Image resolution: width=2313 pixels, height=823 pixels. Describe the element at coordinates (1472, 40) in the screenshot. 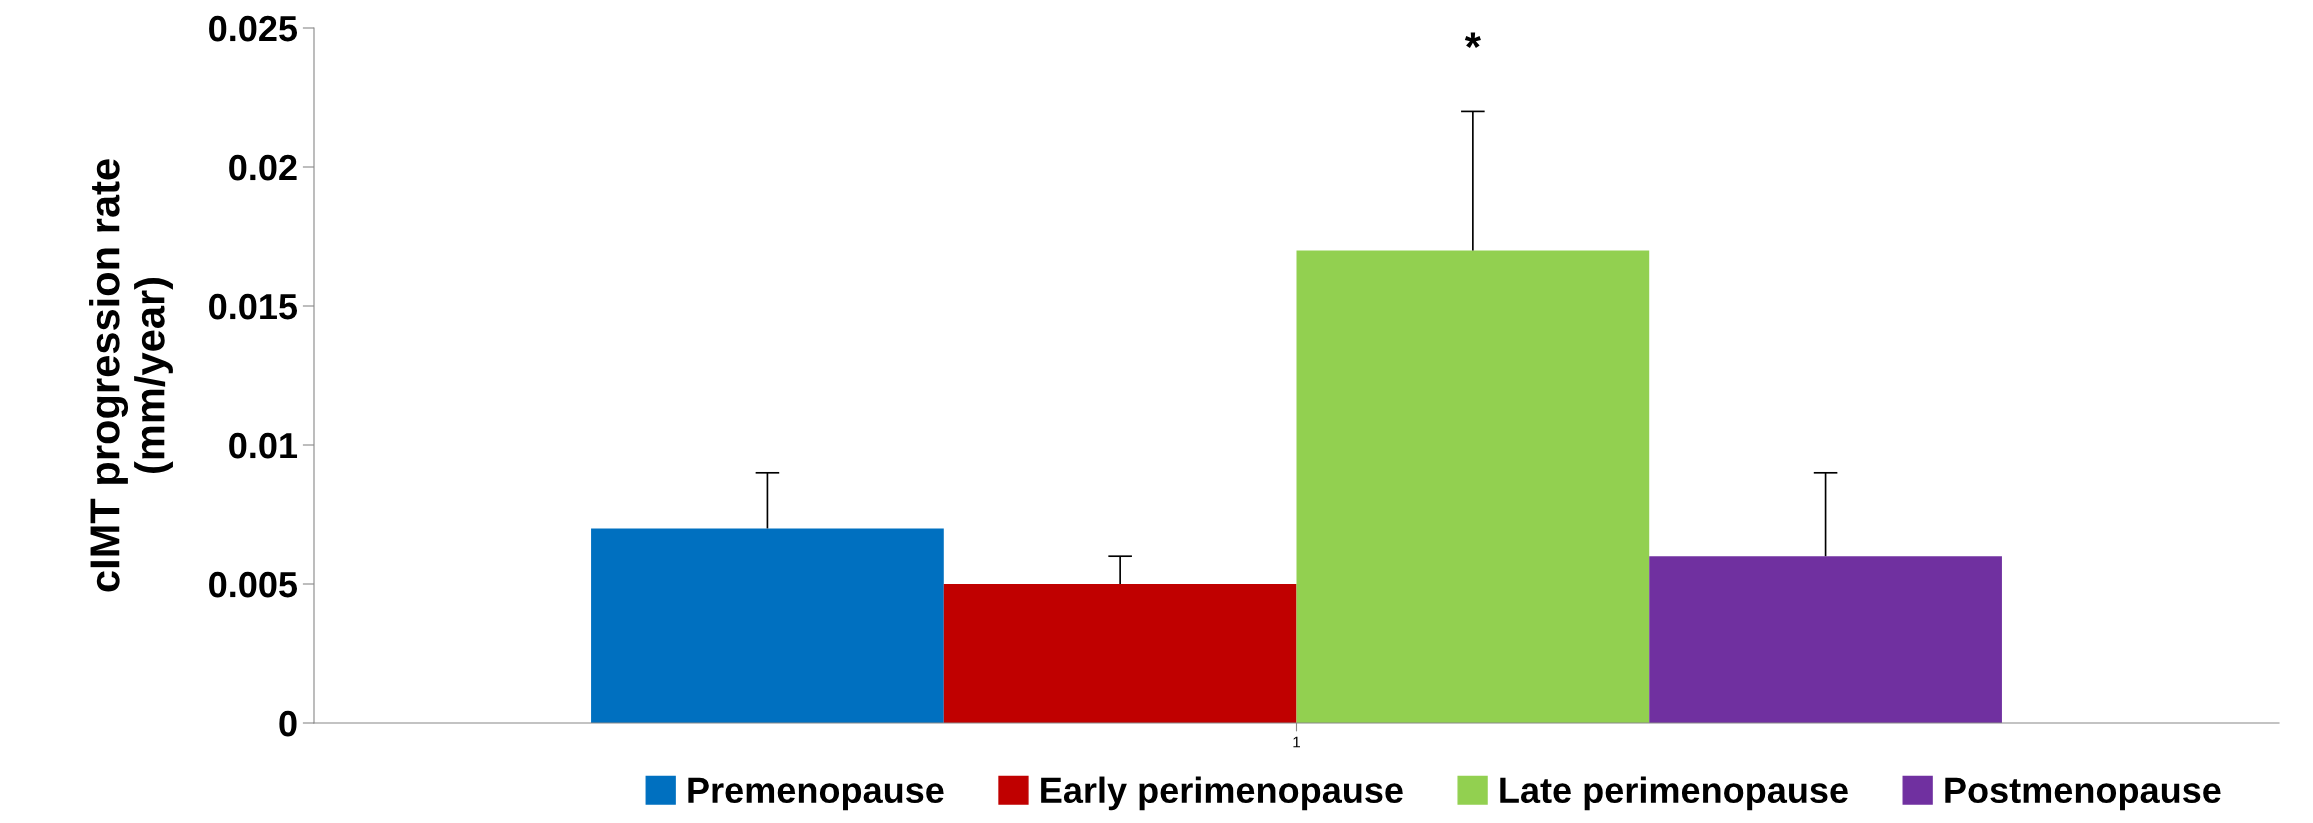

I see `annotation: *` at that location.